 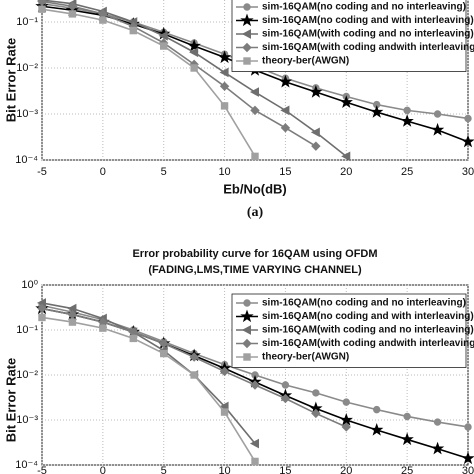 I want to click on legend-box, so click(x=349, y=36).